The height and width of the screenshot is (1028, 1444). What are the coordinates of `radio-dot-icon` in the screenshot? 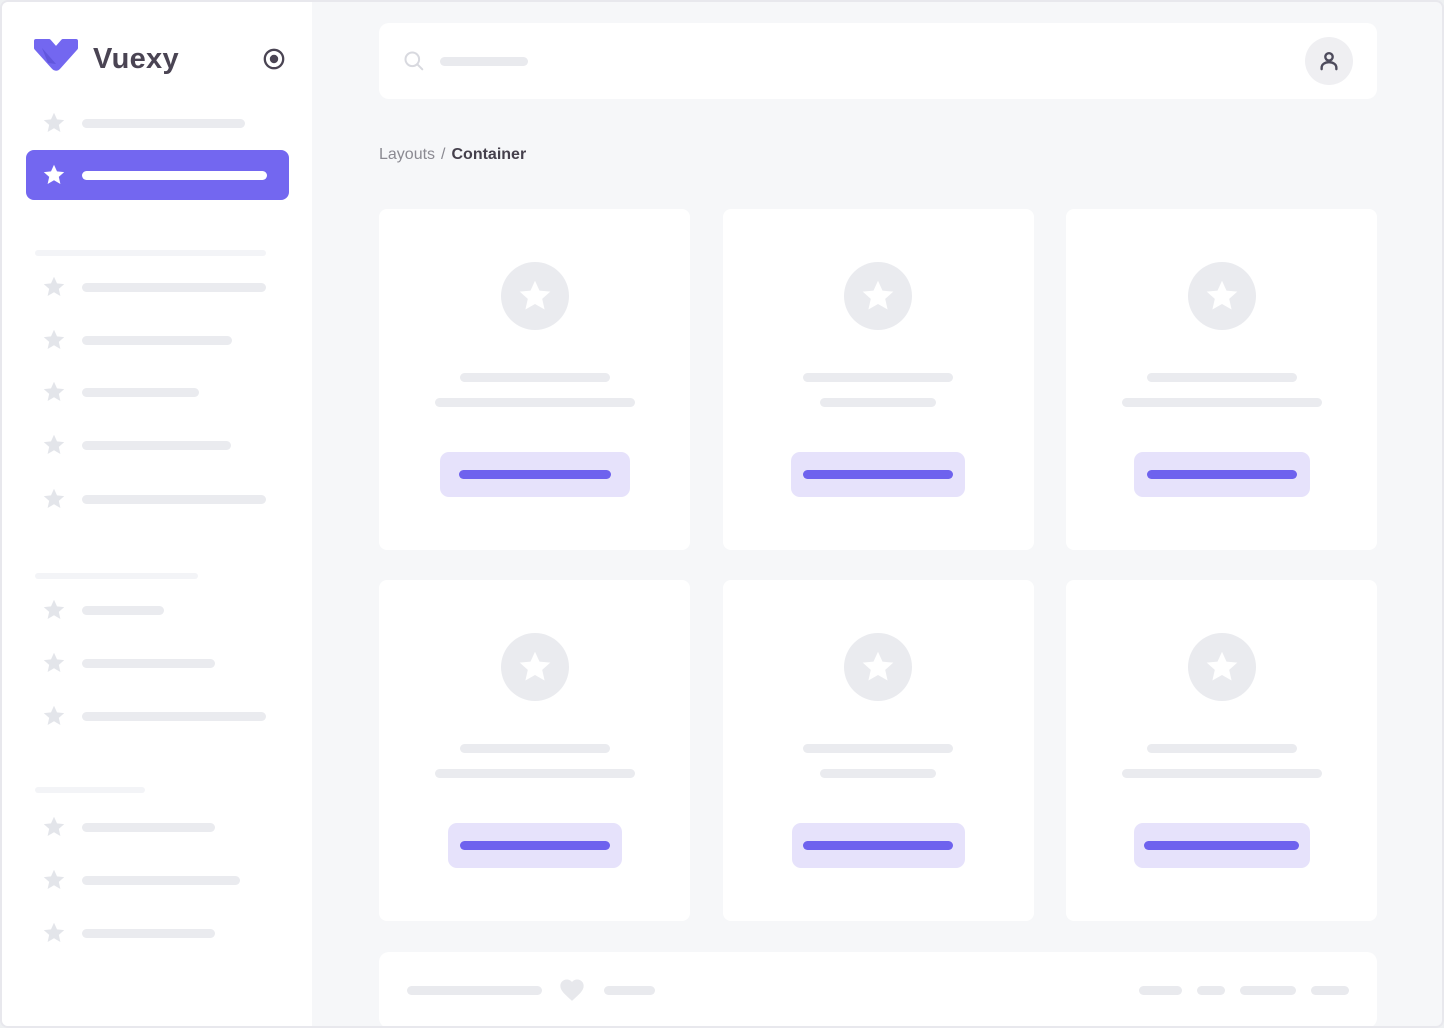 It's located at (274, 59).